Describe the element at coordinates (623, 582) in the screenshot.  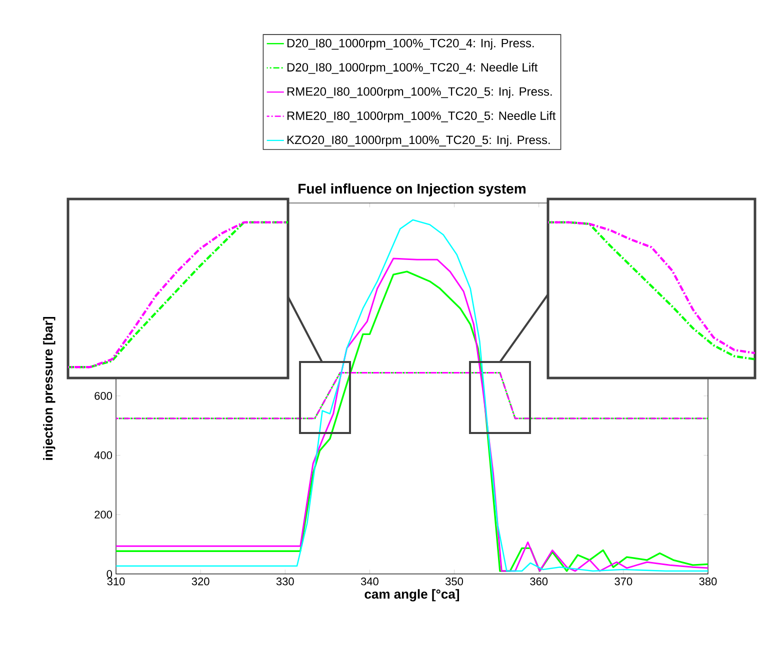
I see `x-tick-label: 370` at that location.